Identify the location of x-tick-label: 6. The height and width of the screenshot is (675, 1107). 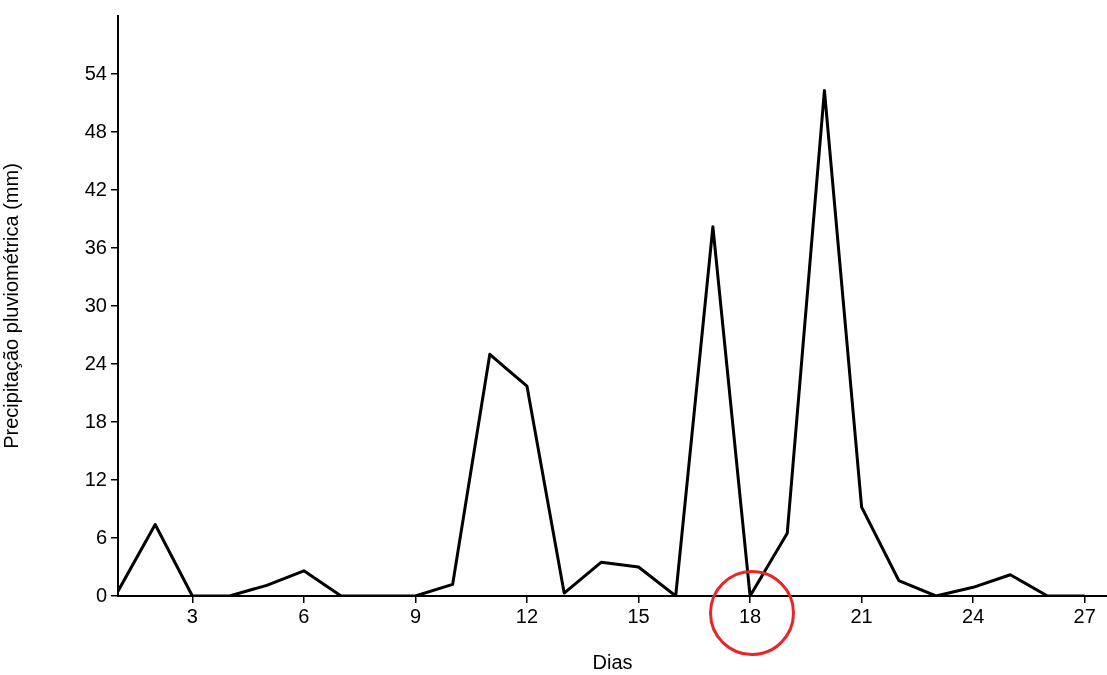
(304, 615).